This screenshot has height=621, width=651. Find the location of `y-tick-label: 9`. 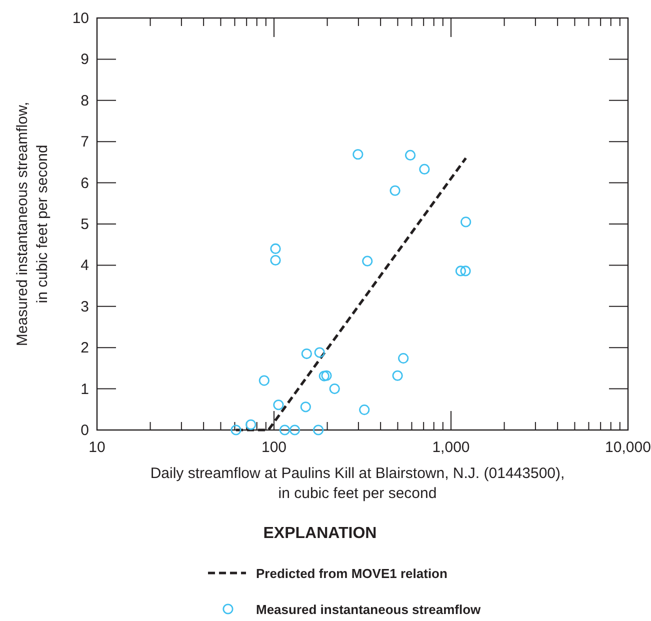

y-tick-label: 9 is located at coordinates (84, 59).